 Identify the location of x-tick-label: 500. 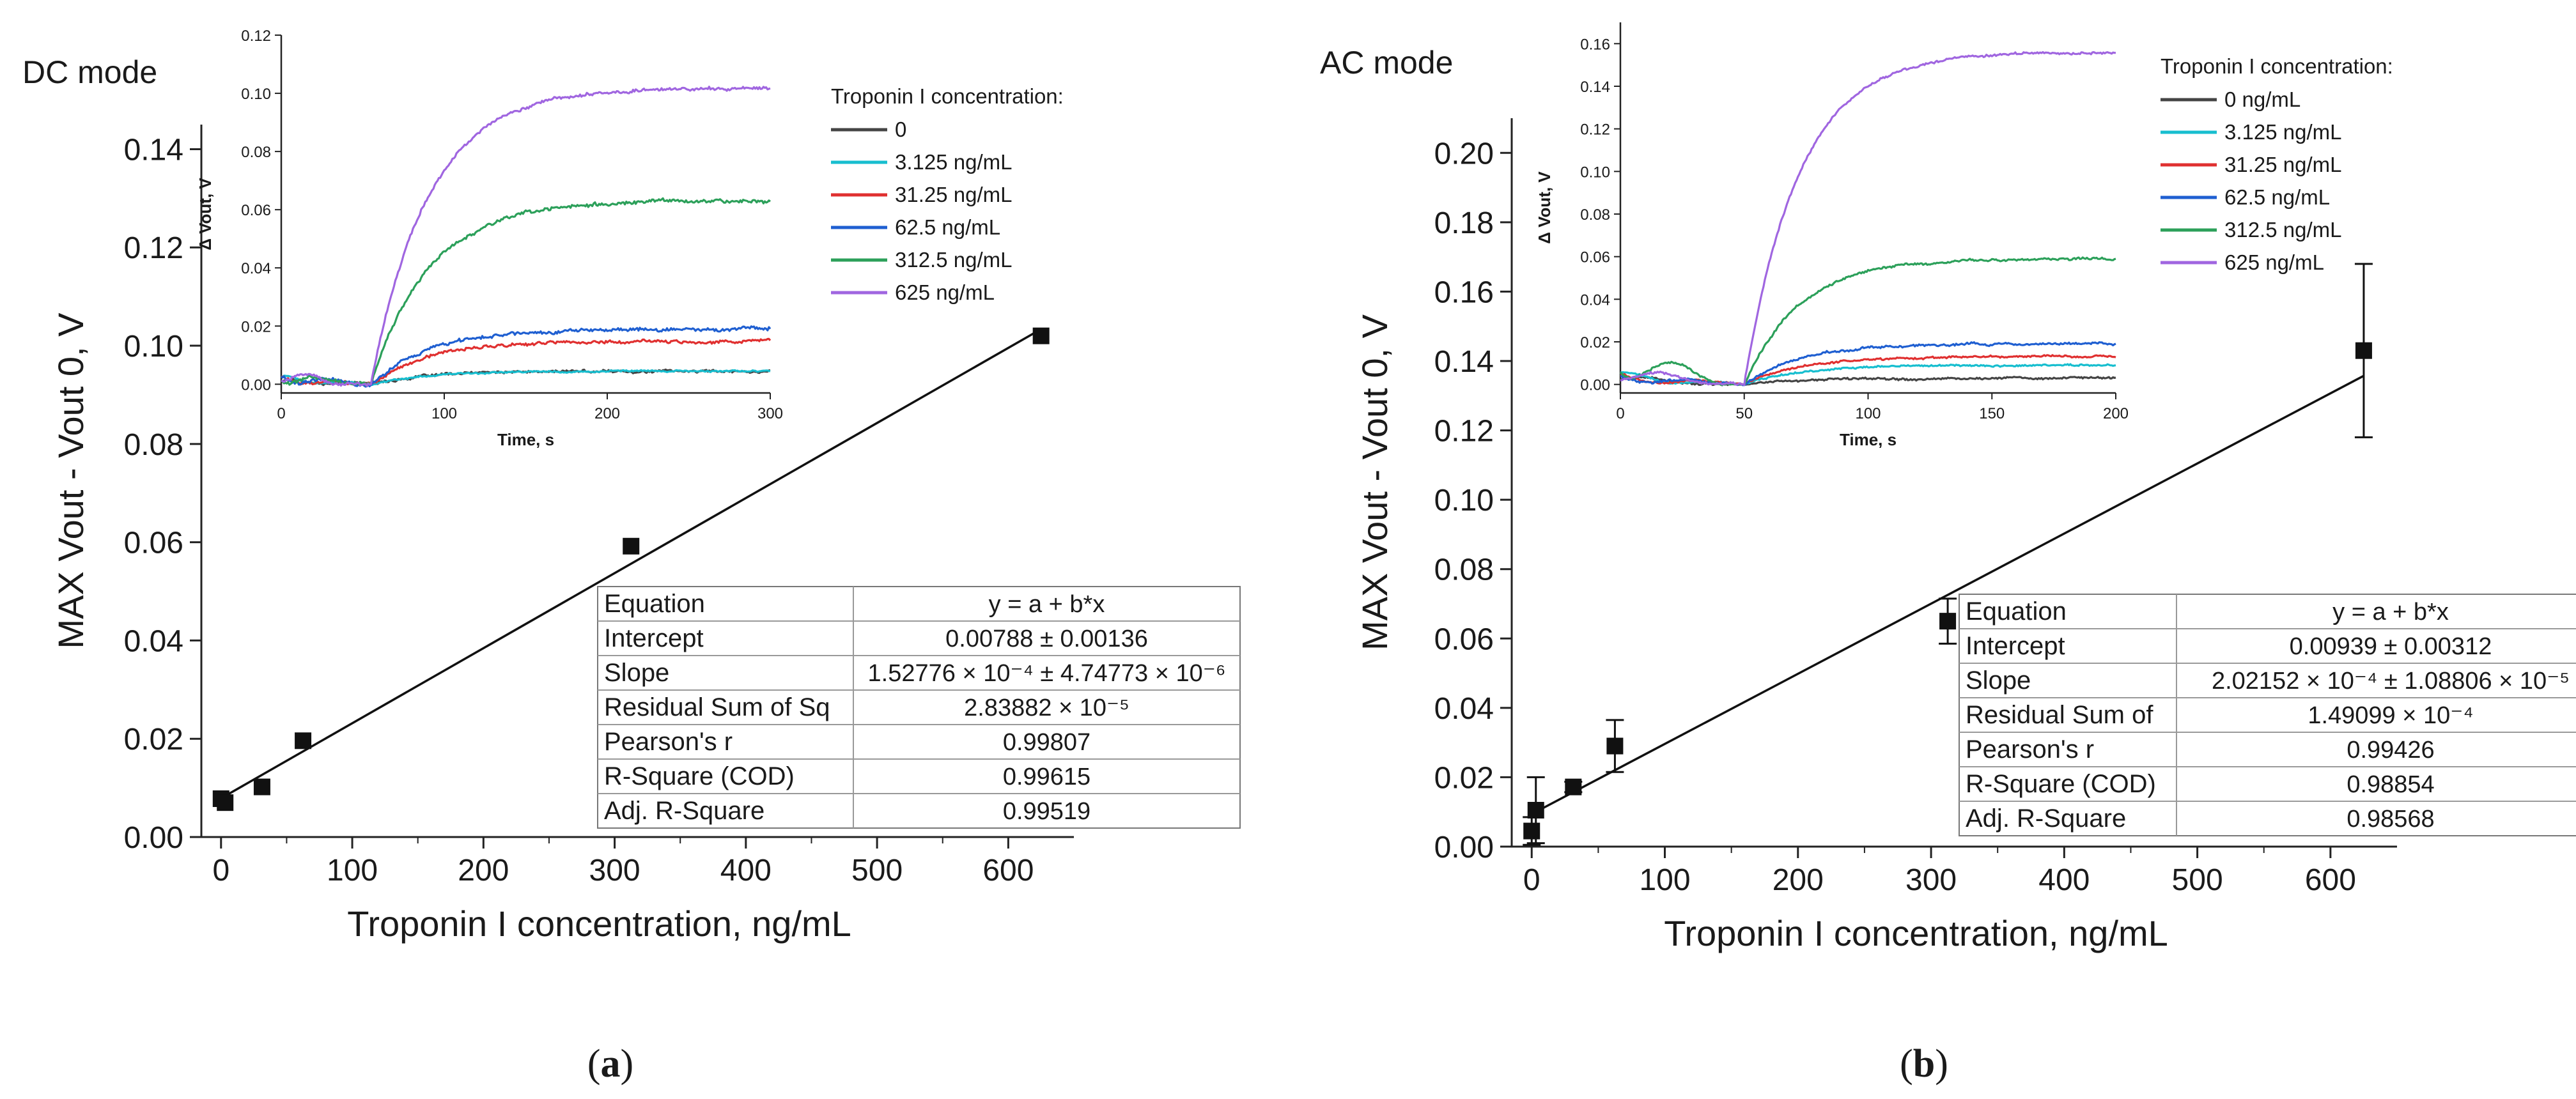
(877, 871).